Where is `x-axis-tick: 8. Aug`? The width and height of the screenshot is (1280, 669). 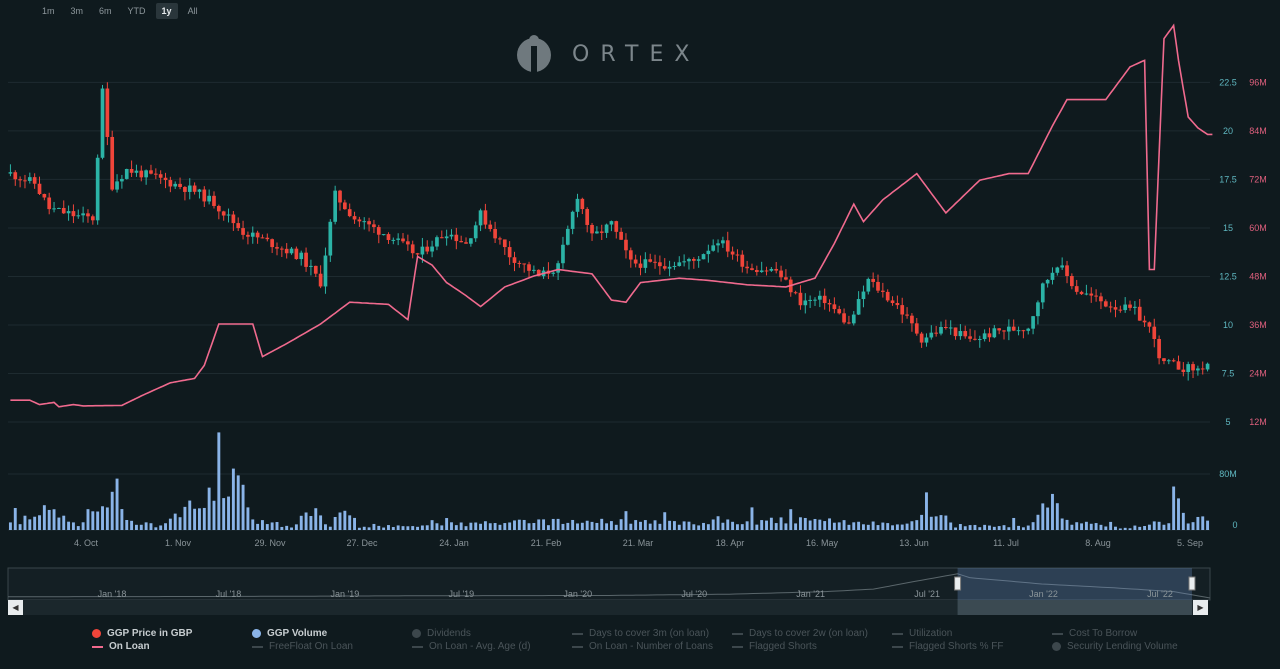
x-axis-tick: 8. Aug is located at coordinates (1098, 543).